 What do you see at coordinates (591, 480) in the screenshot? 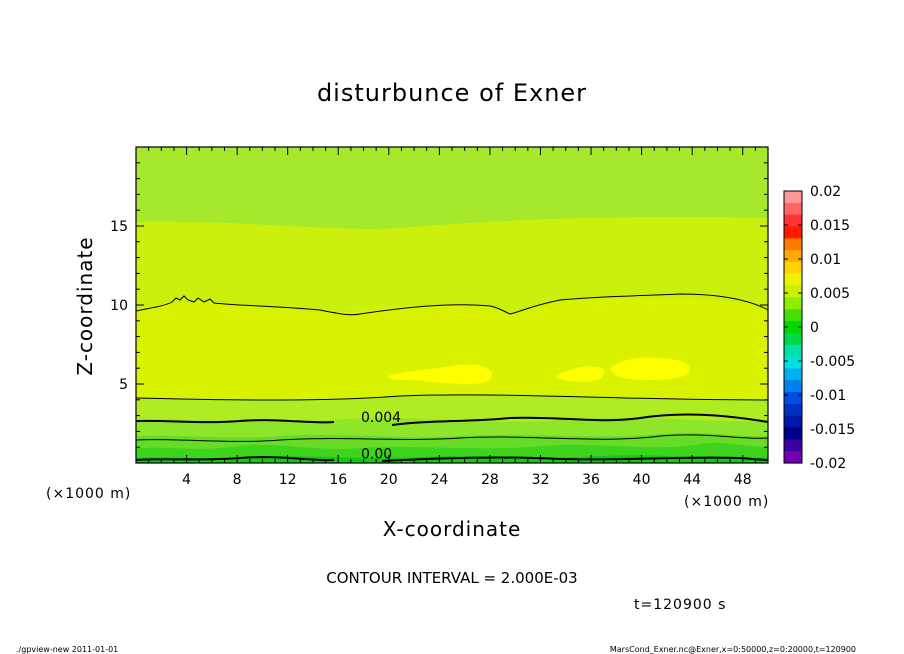
I see `x-tick-label: 36` at bounding box center [591, 480].